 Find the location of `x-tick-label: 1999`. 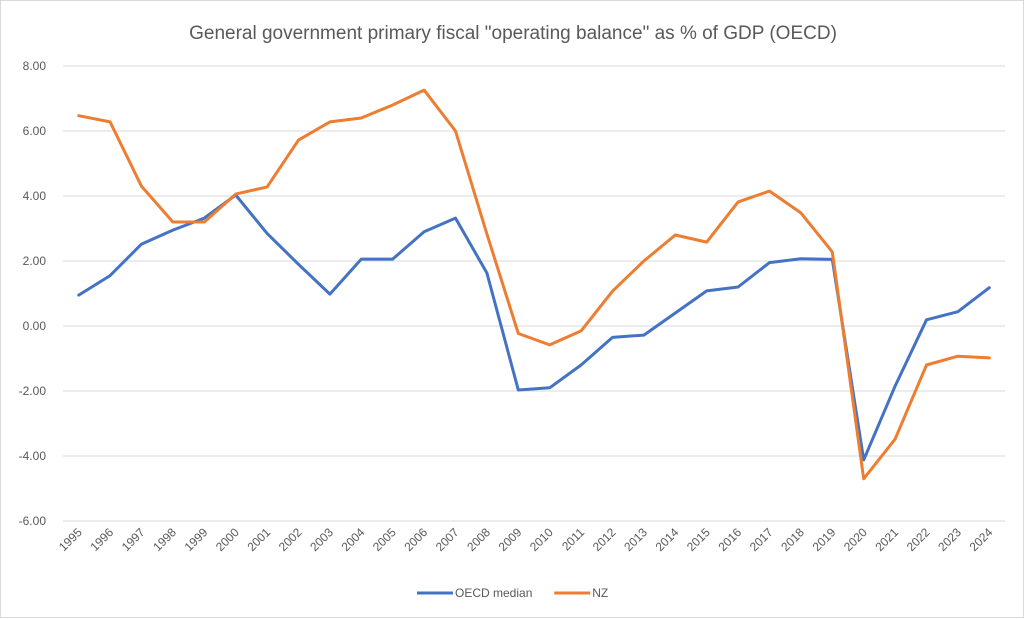

x-tick-label: 1999 is located at coordinates (196, 539).